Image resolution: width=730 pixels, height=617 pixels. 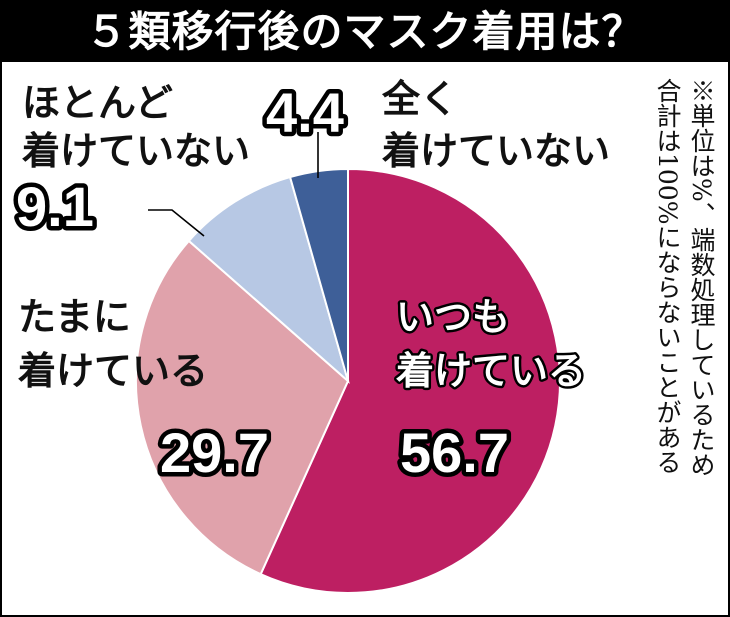 I want to click on value-always: 56.7, so click(x=454, y=452).